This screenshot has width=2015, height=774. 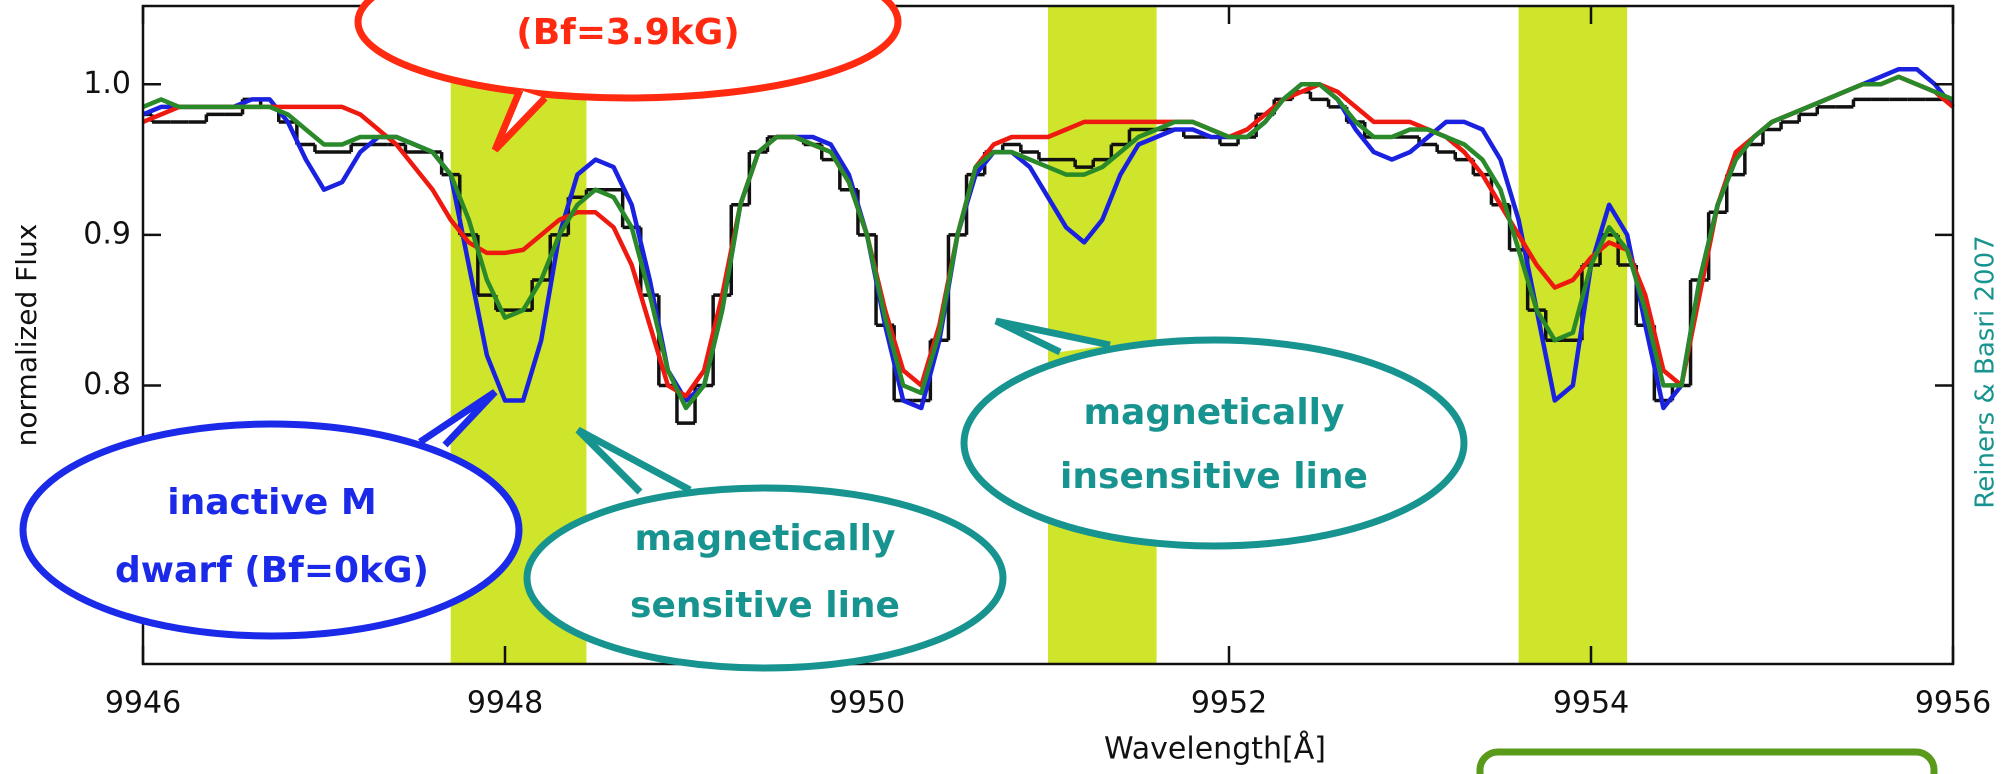 What do you see at coordinates (505, 703) in the screenshot?
I see `x-tick-label: 9948` at bounding box center [505, 703].